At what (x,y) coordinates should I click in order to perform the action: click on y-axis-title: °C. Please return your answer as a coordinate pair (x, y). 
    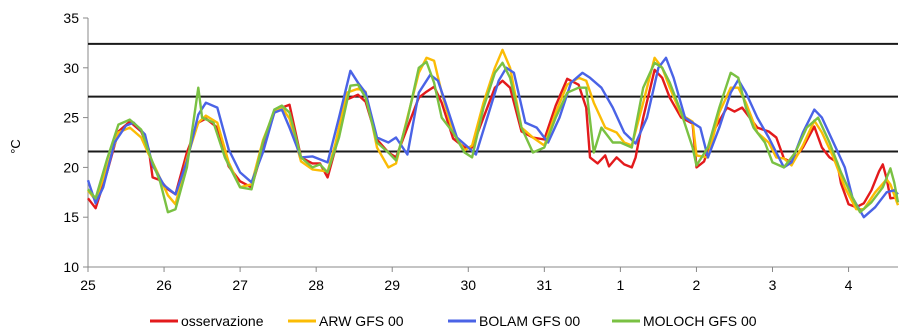
    Looking at the image, I should click on (15, 146).